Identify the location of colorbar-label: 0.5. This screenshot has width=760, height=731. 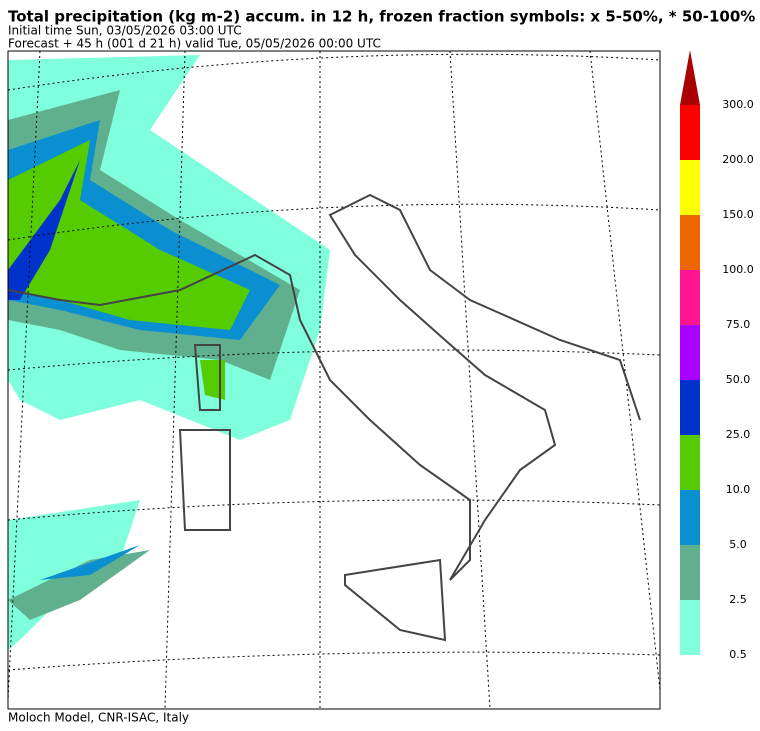
(738, 654).